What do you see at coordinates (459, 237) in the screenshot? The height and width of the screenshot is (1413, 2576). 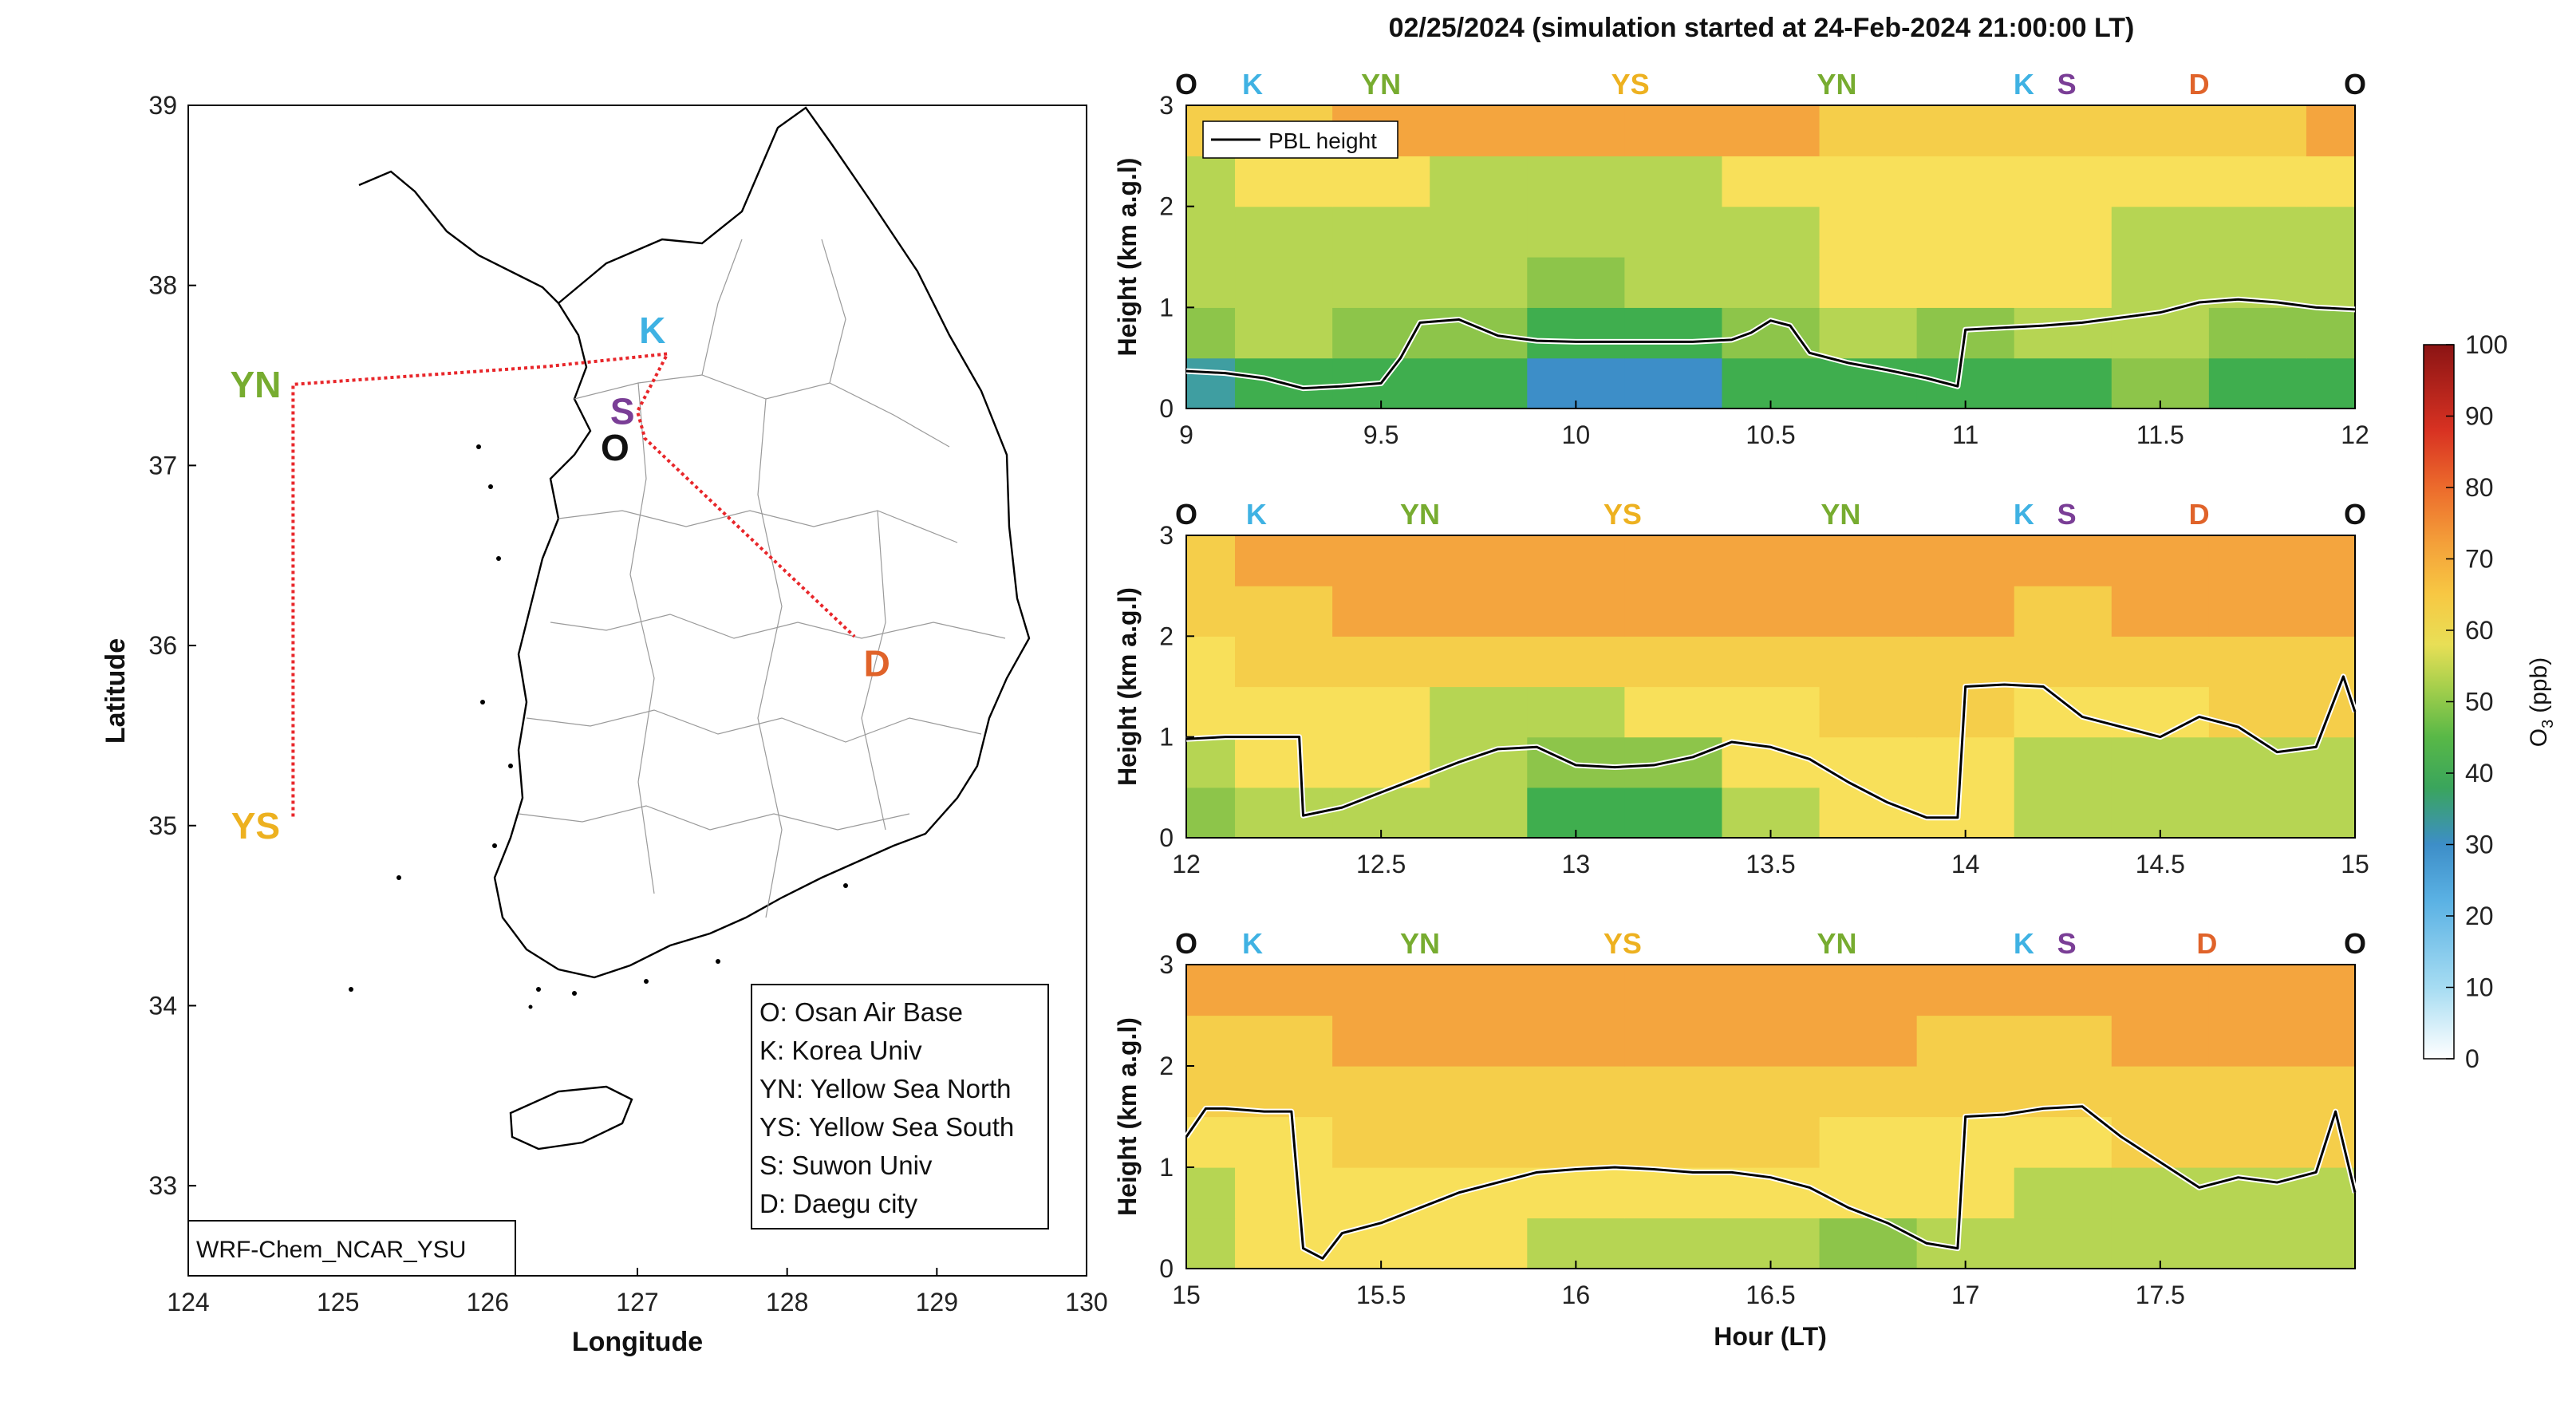 I see `northern-coast-outline` at bounding box center [459, 237].